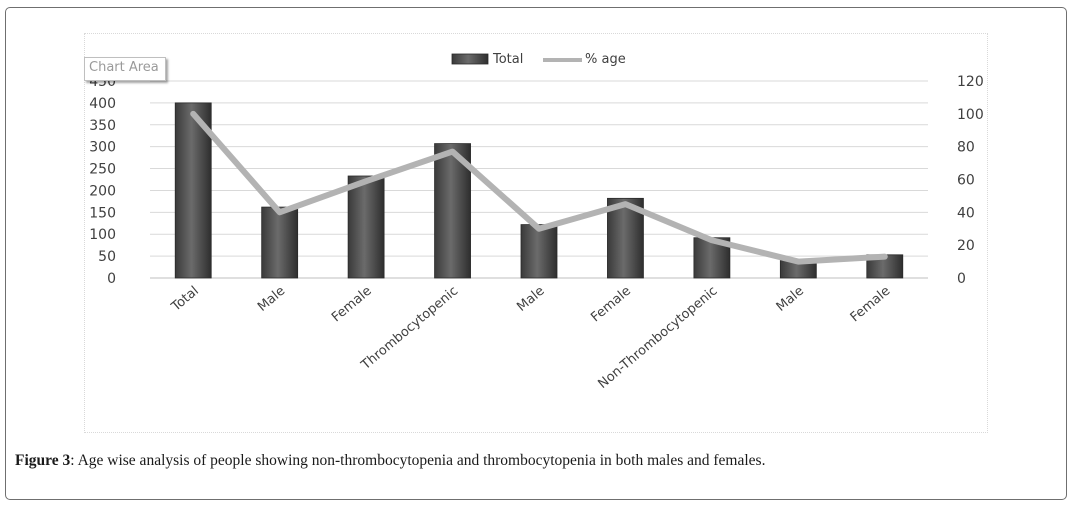  Describe the element at coordinates (970, 82) in the screenshot. I see `right-axis-tick-label: 120` at that location.